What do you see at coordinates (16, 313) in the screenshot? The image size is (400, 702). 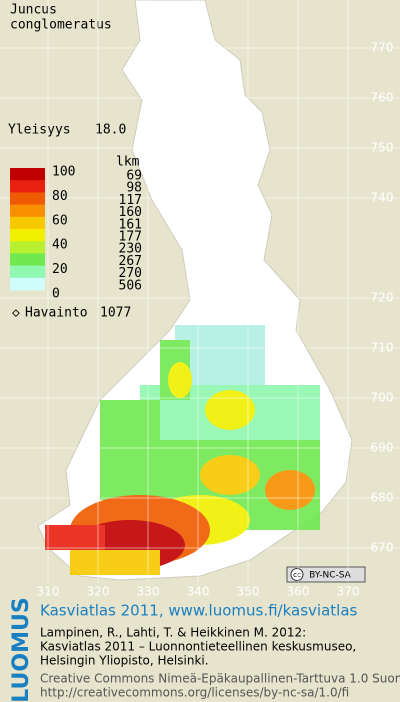 I see `observation-marker: ◇` at bounding box center [16, 313].